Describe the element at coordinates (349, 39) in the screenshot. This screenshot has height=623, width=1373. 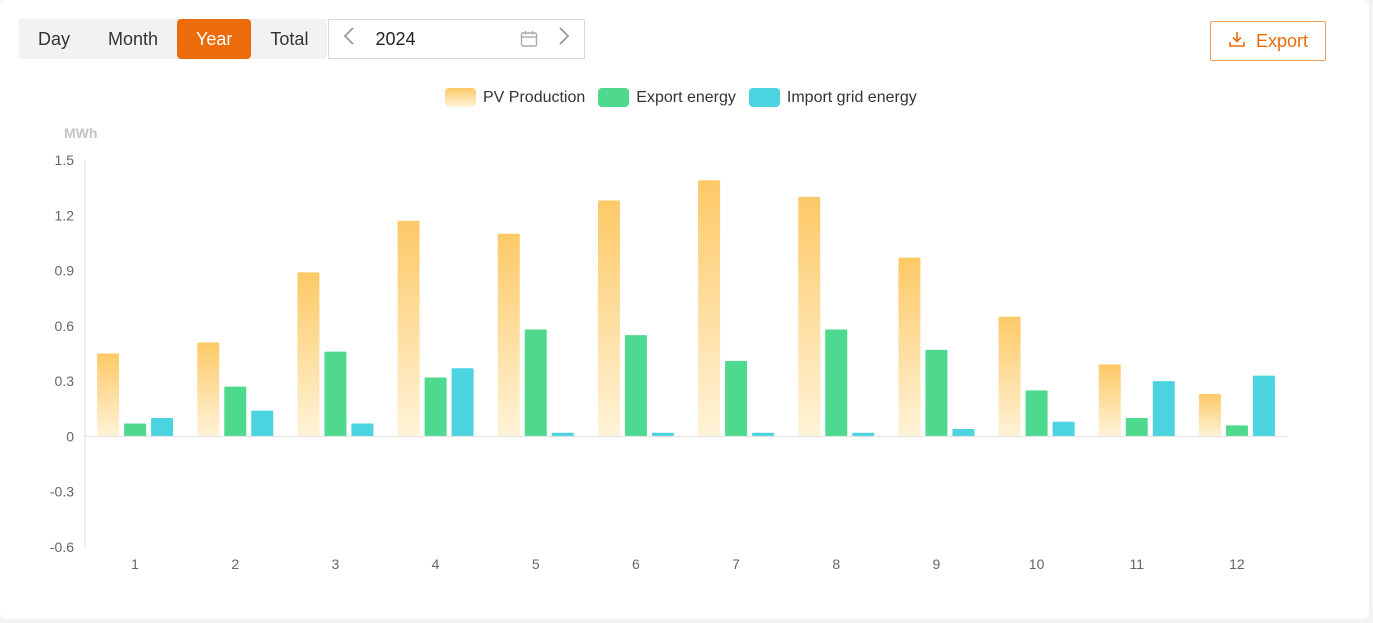
I see `chevron-left-icon` at that location.